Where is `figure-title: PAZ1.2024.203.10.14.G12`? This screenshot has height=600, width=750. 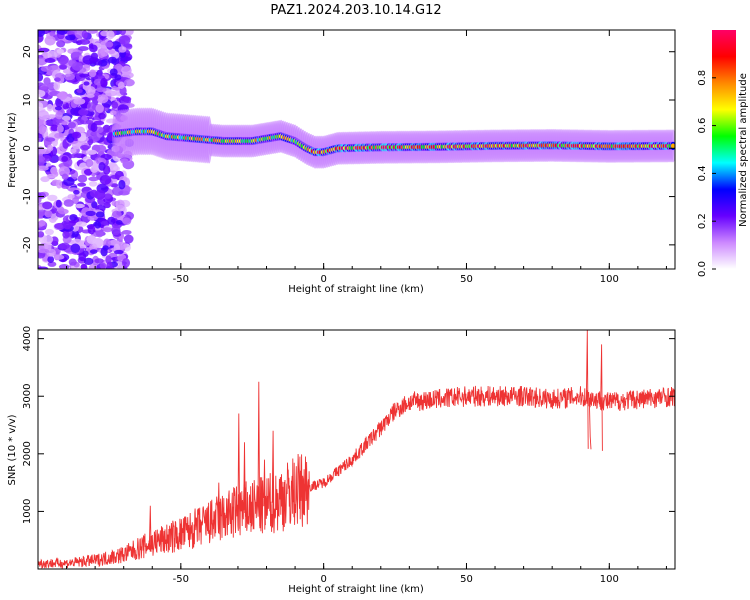 figure-title: PAZ1.2024.203.10.14.G12 is located at coordinates (355, 10).